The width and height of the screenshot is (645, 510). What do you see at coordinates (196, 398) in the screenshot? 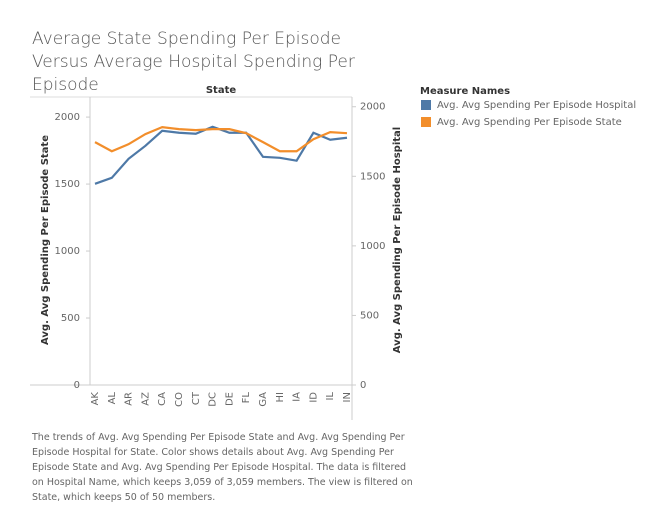
I see `x-tick-label: CT` at bounding box center [196, 398].